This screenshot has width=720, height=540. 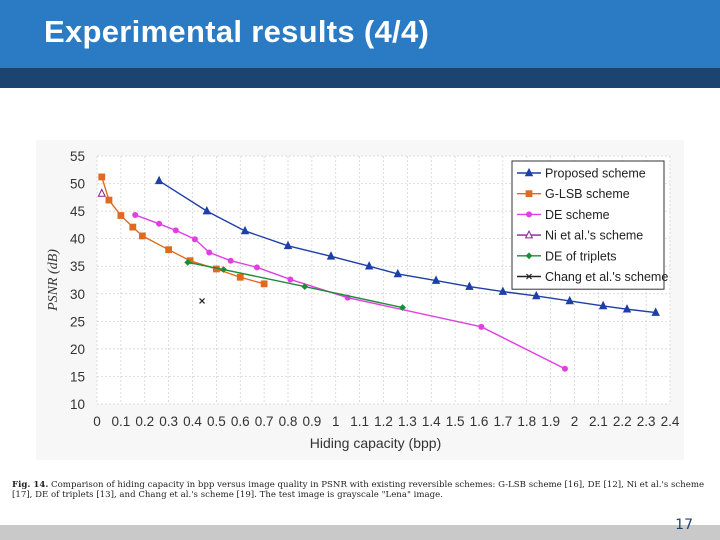 I want to click on x-tick-label: 1.5, so click(x=455, y=421).